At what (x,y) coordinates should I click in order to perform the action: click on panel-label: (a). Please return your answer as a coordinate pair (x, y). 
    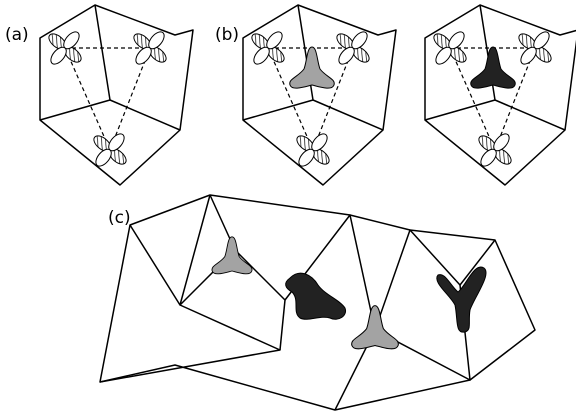
    Looking at the image, I should click on (17, 35).